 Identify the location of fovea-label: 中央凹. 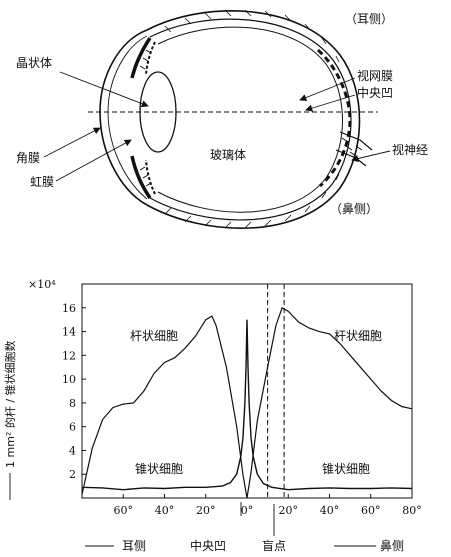
(375, 92).